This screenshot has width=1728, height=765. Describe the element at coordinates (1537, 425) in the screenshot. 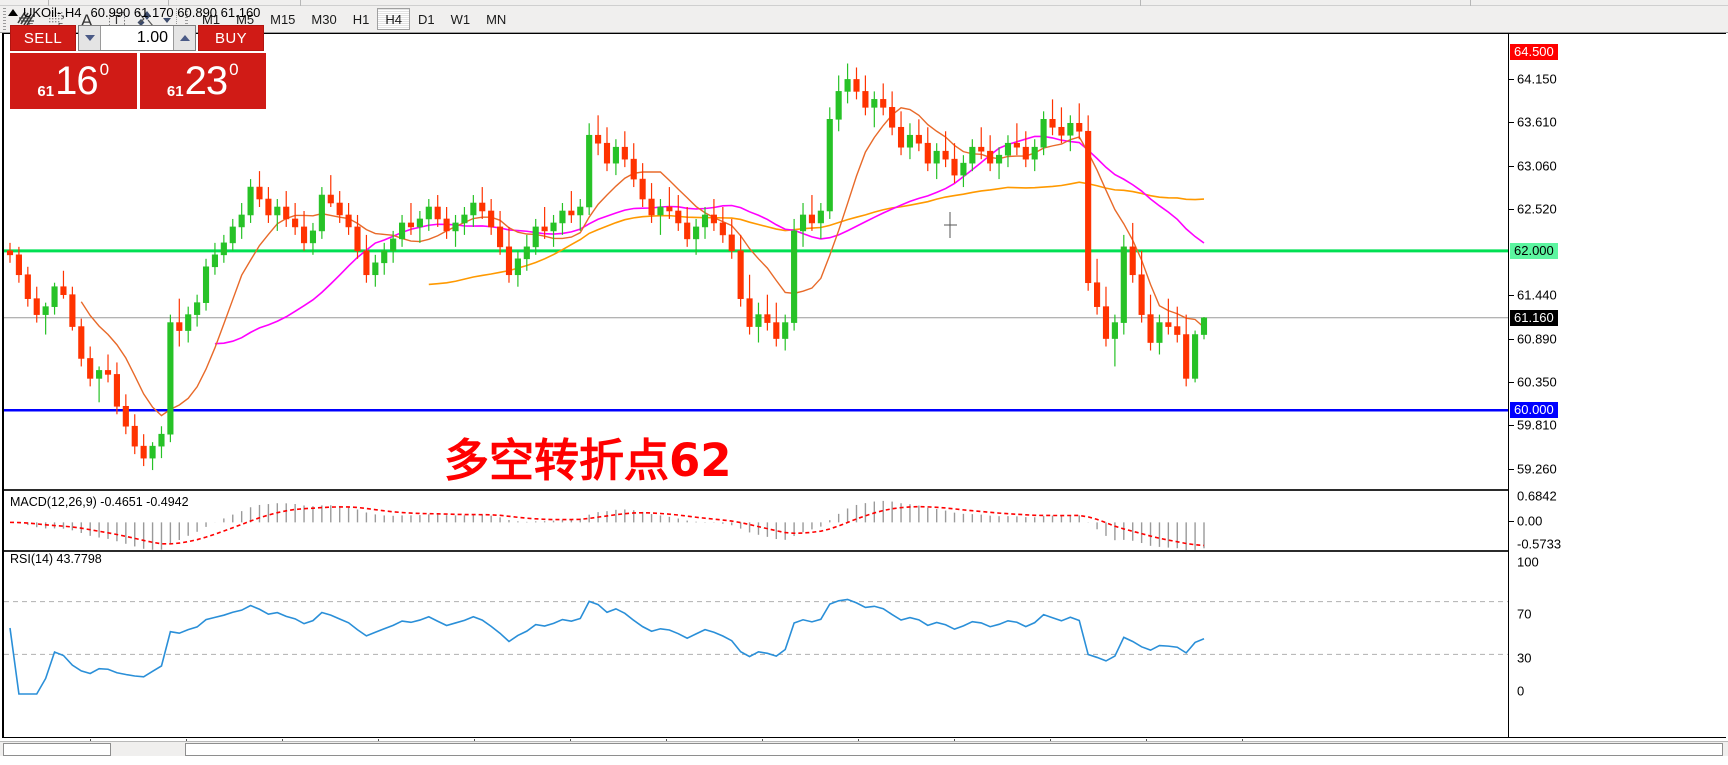

I see `price-scale-label-59810: 59.810` at that location.